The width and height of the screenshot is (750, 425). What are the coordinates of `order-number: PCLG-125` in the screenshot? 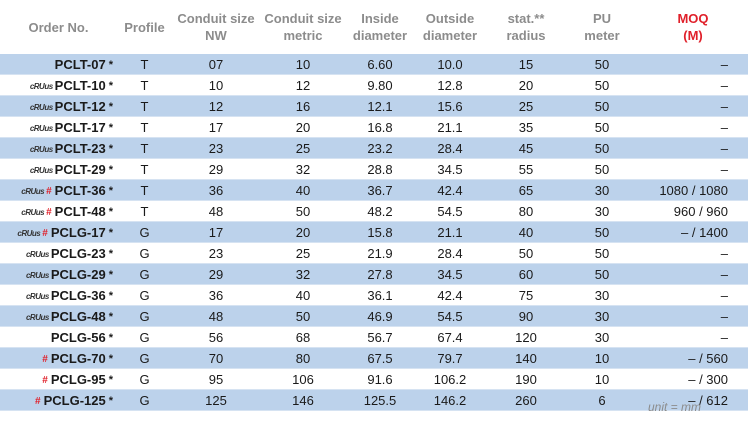 It's located at (74, 400).